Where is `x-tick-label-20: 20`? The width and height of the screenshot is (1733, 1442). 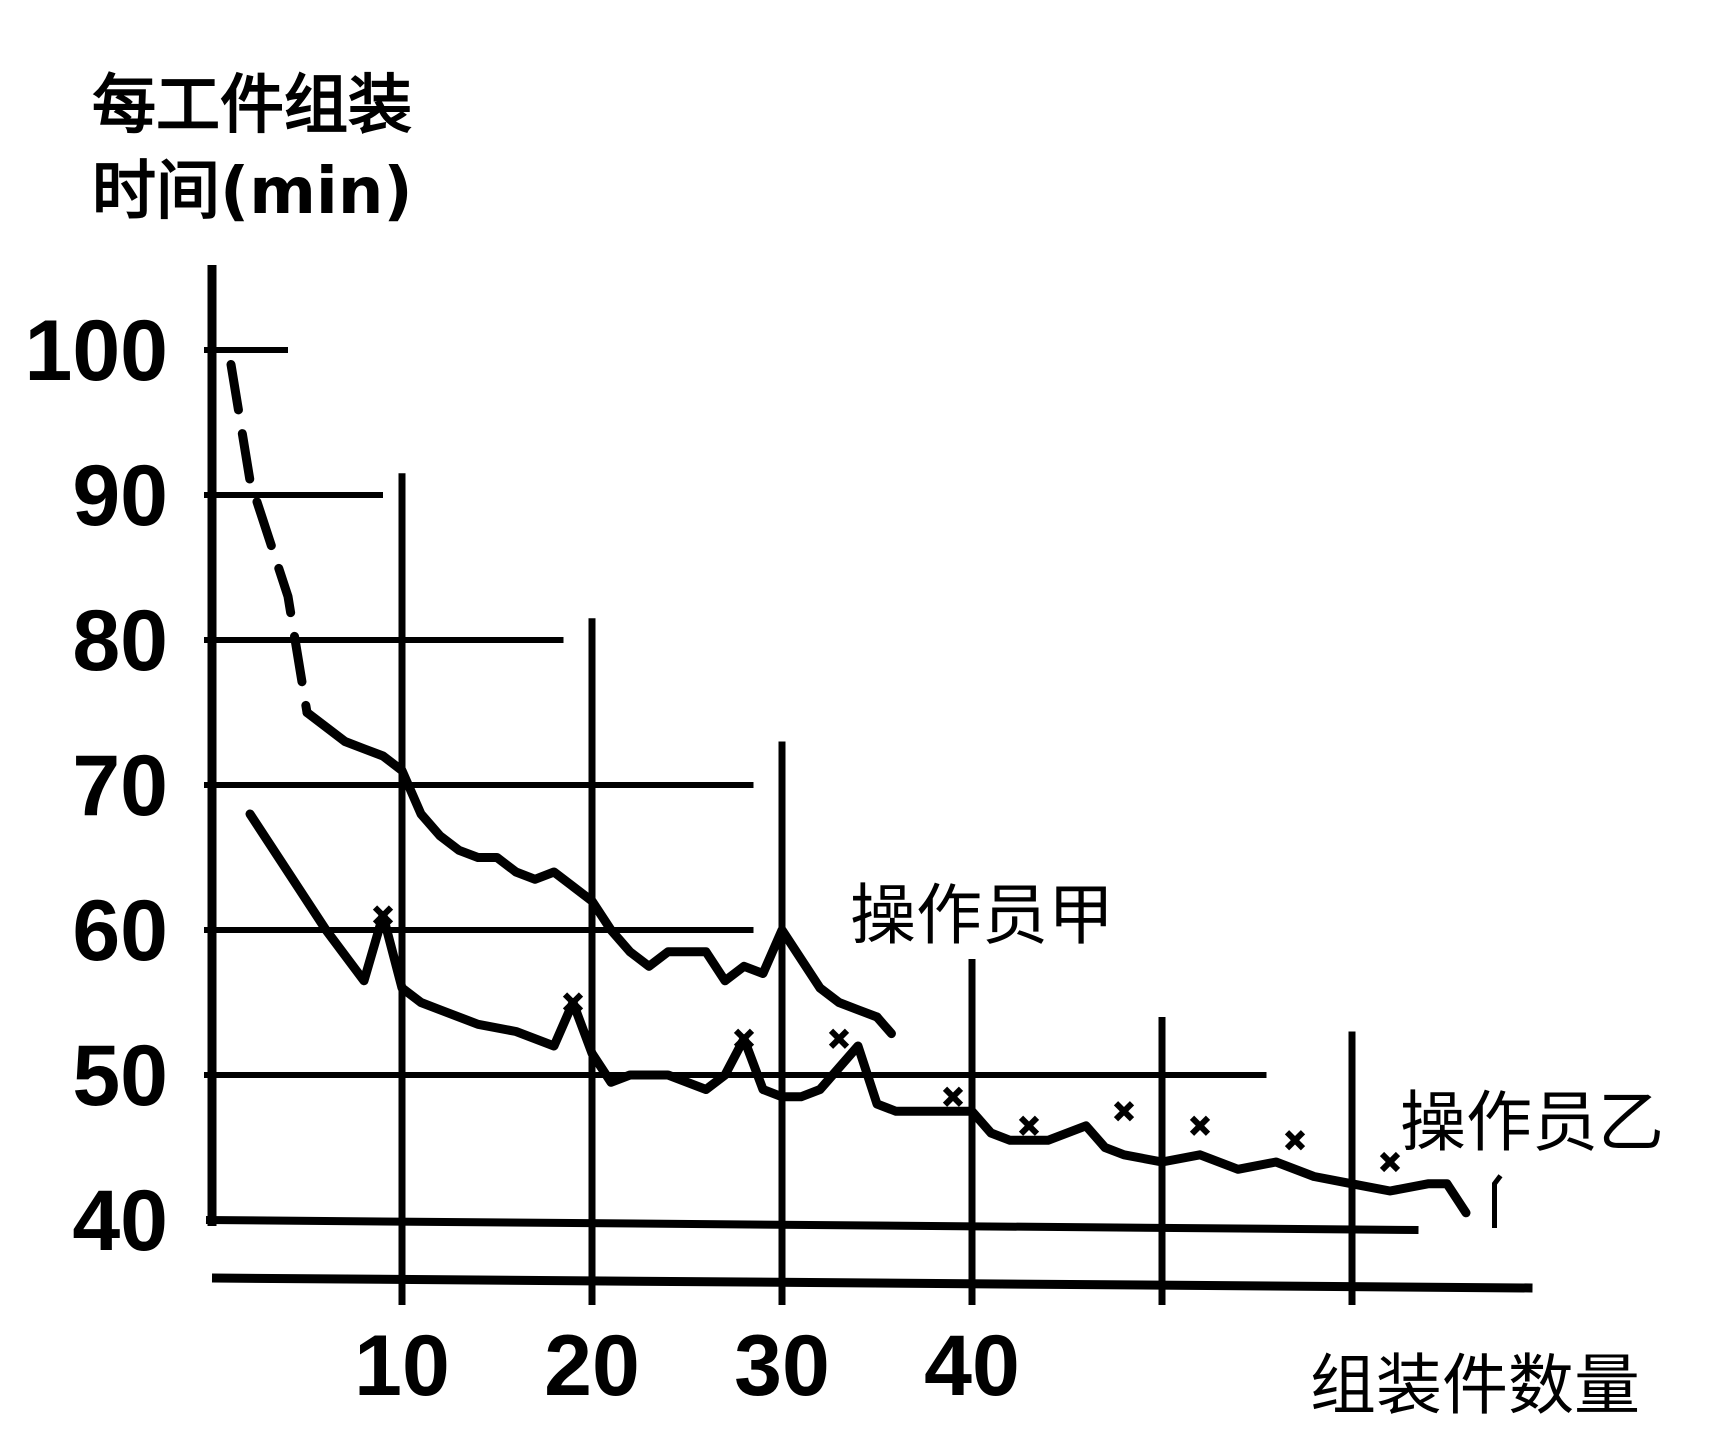 x-tick-label-20: 20 is located at coordinates (592, 1366).